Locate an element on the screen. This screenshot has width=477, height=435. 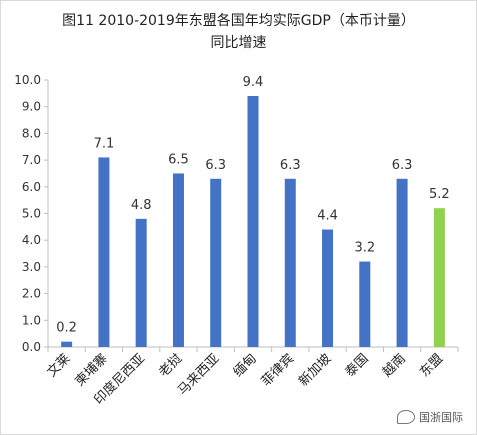
watermark: 国浙国际 is located at coordinates (430, 417).